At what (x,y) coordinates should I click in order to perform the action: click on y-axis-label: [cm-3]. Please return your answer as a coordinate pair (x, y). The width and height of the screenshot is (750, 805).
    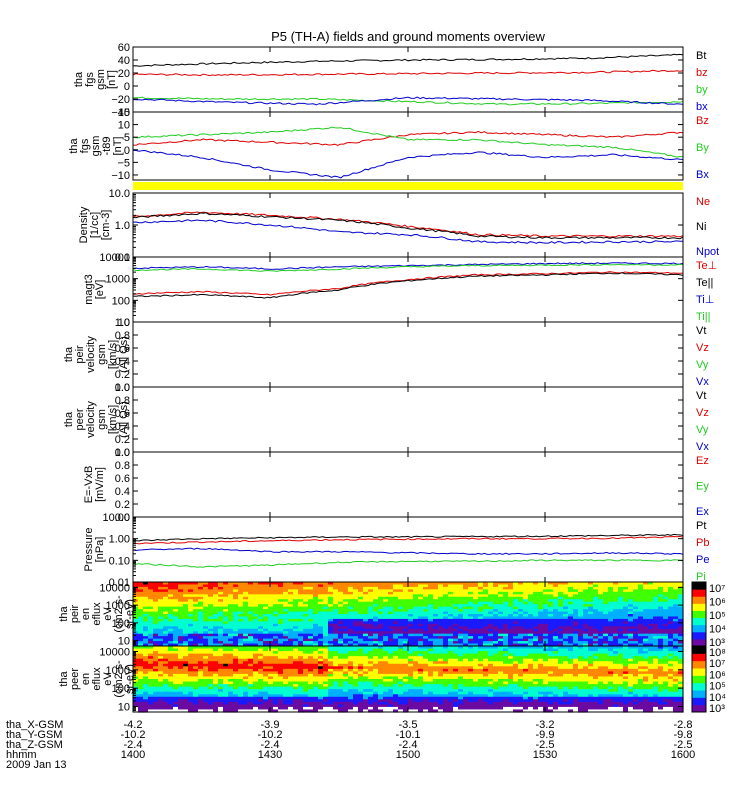
    Looking at the image, I should click on (106, 225).